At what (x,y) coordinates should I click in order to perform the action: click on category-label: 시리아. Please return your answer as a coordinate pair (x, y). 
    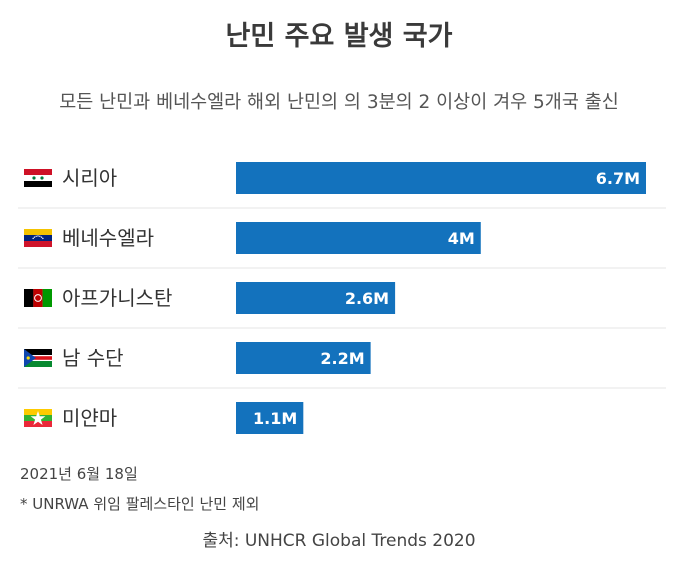
    Looking at the image, I should click on (89, 178).